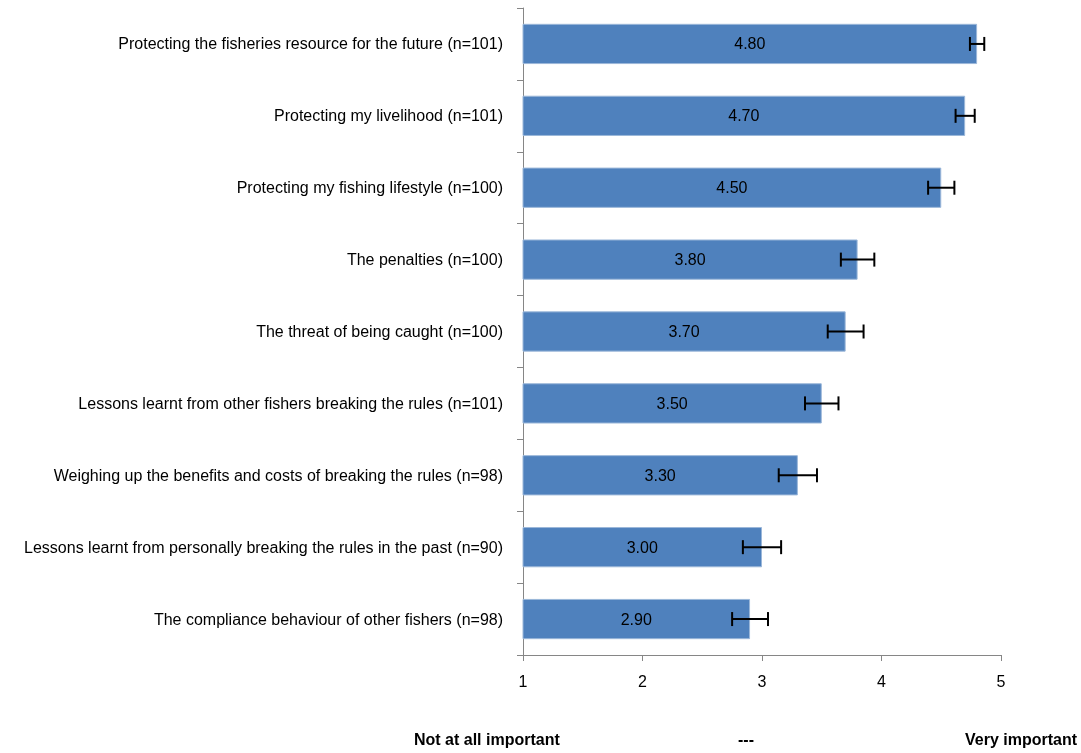  I want to click on y-tick-label: Weighing up the benefits and costs of breaking the rules (n=98), so click(278, 475).